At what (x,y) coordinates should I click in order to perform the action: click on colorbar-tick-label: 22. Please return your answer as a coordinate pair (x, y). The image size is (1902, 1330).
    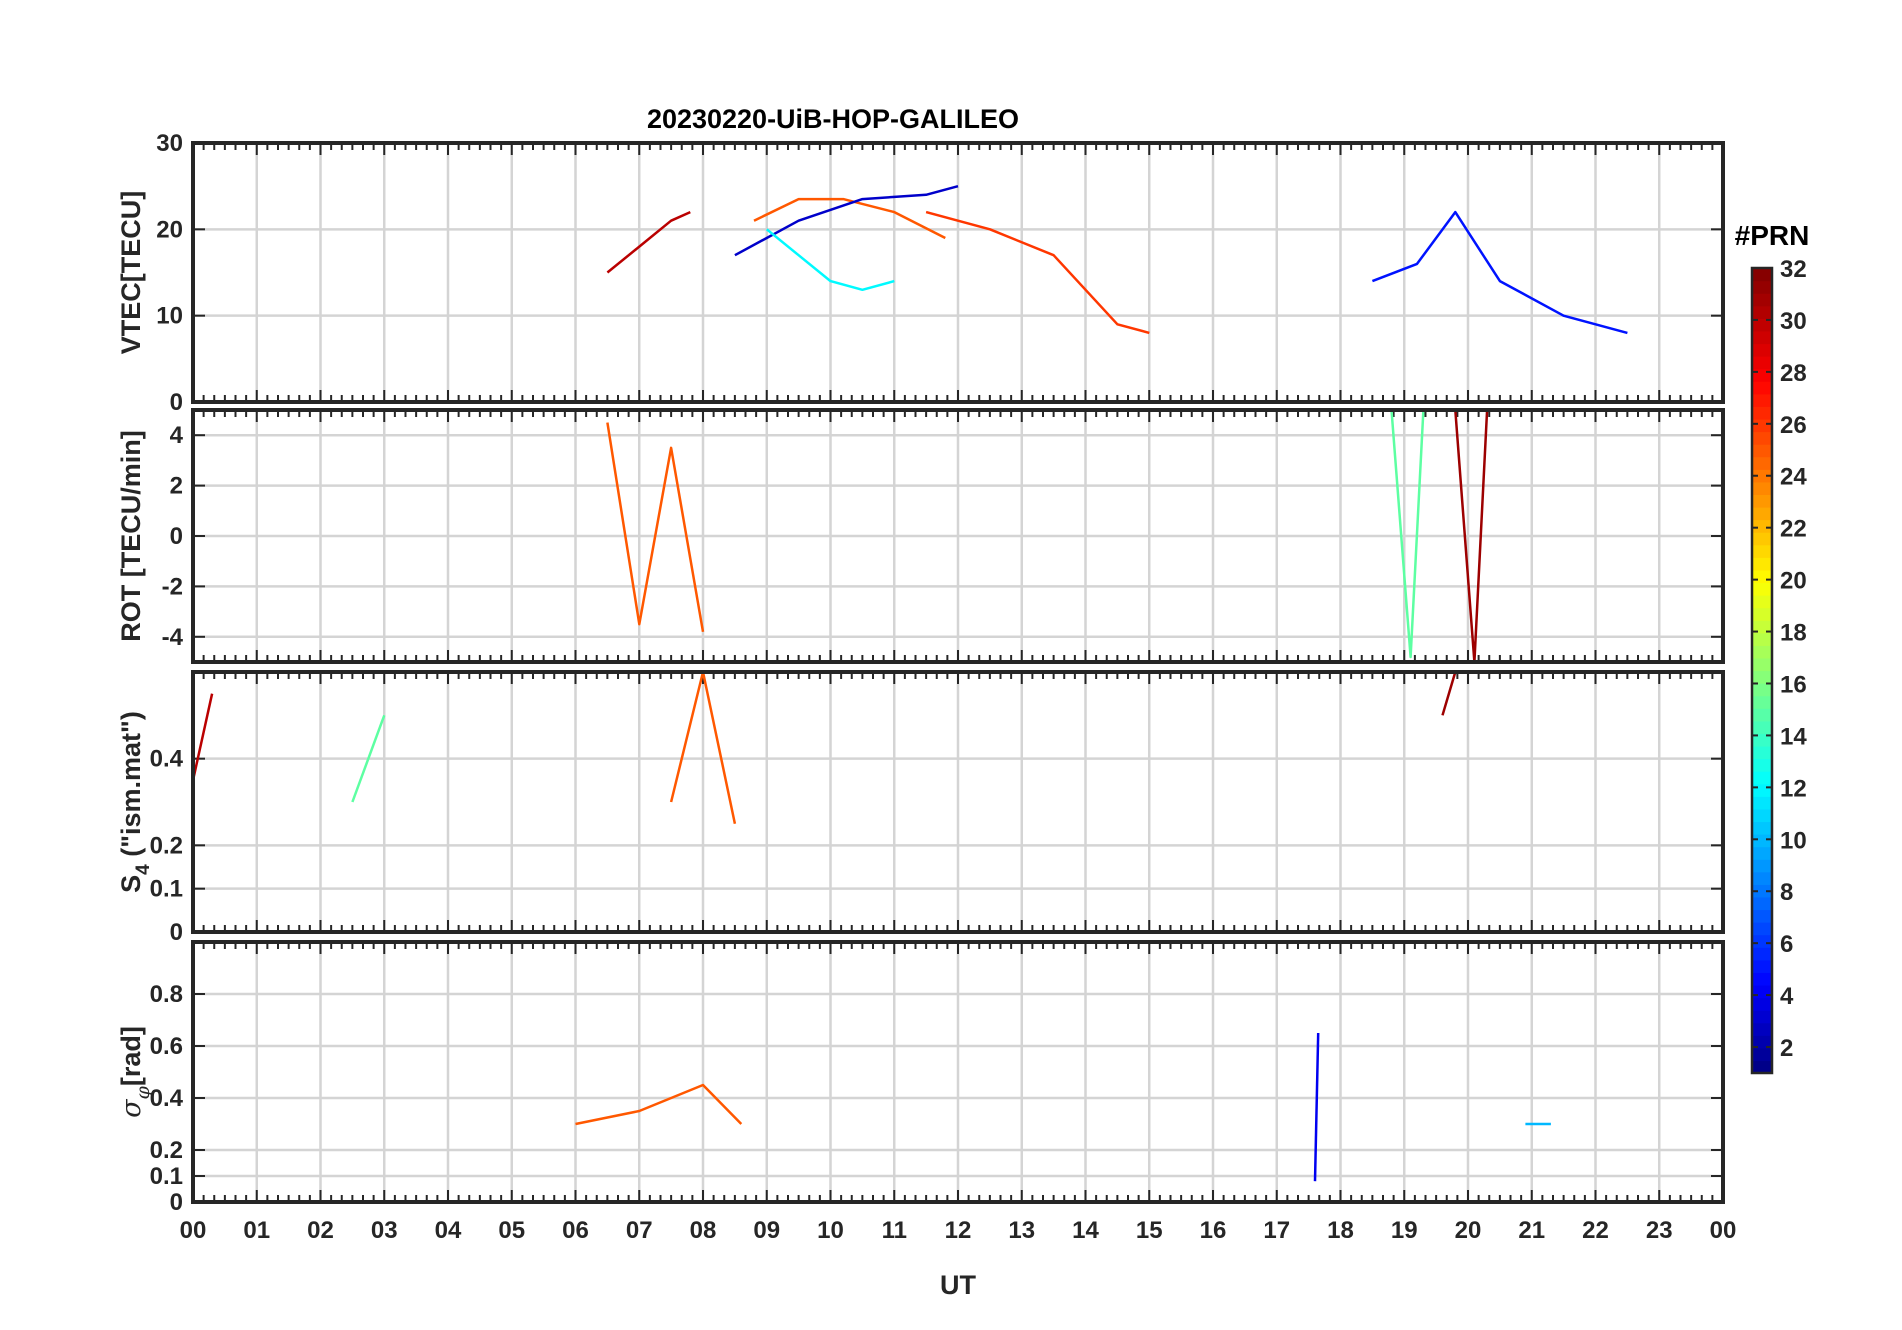
    Looking at the image, I should click on (1793, 529).